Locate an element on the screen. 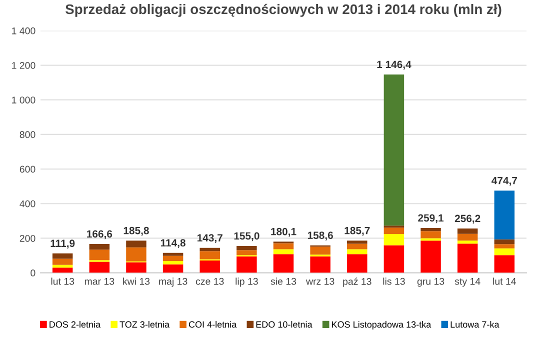 Image resolution: width=540 pixels, height=341 pixels. total-label: 114,8 is located at coordinates (173, 243).